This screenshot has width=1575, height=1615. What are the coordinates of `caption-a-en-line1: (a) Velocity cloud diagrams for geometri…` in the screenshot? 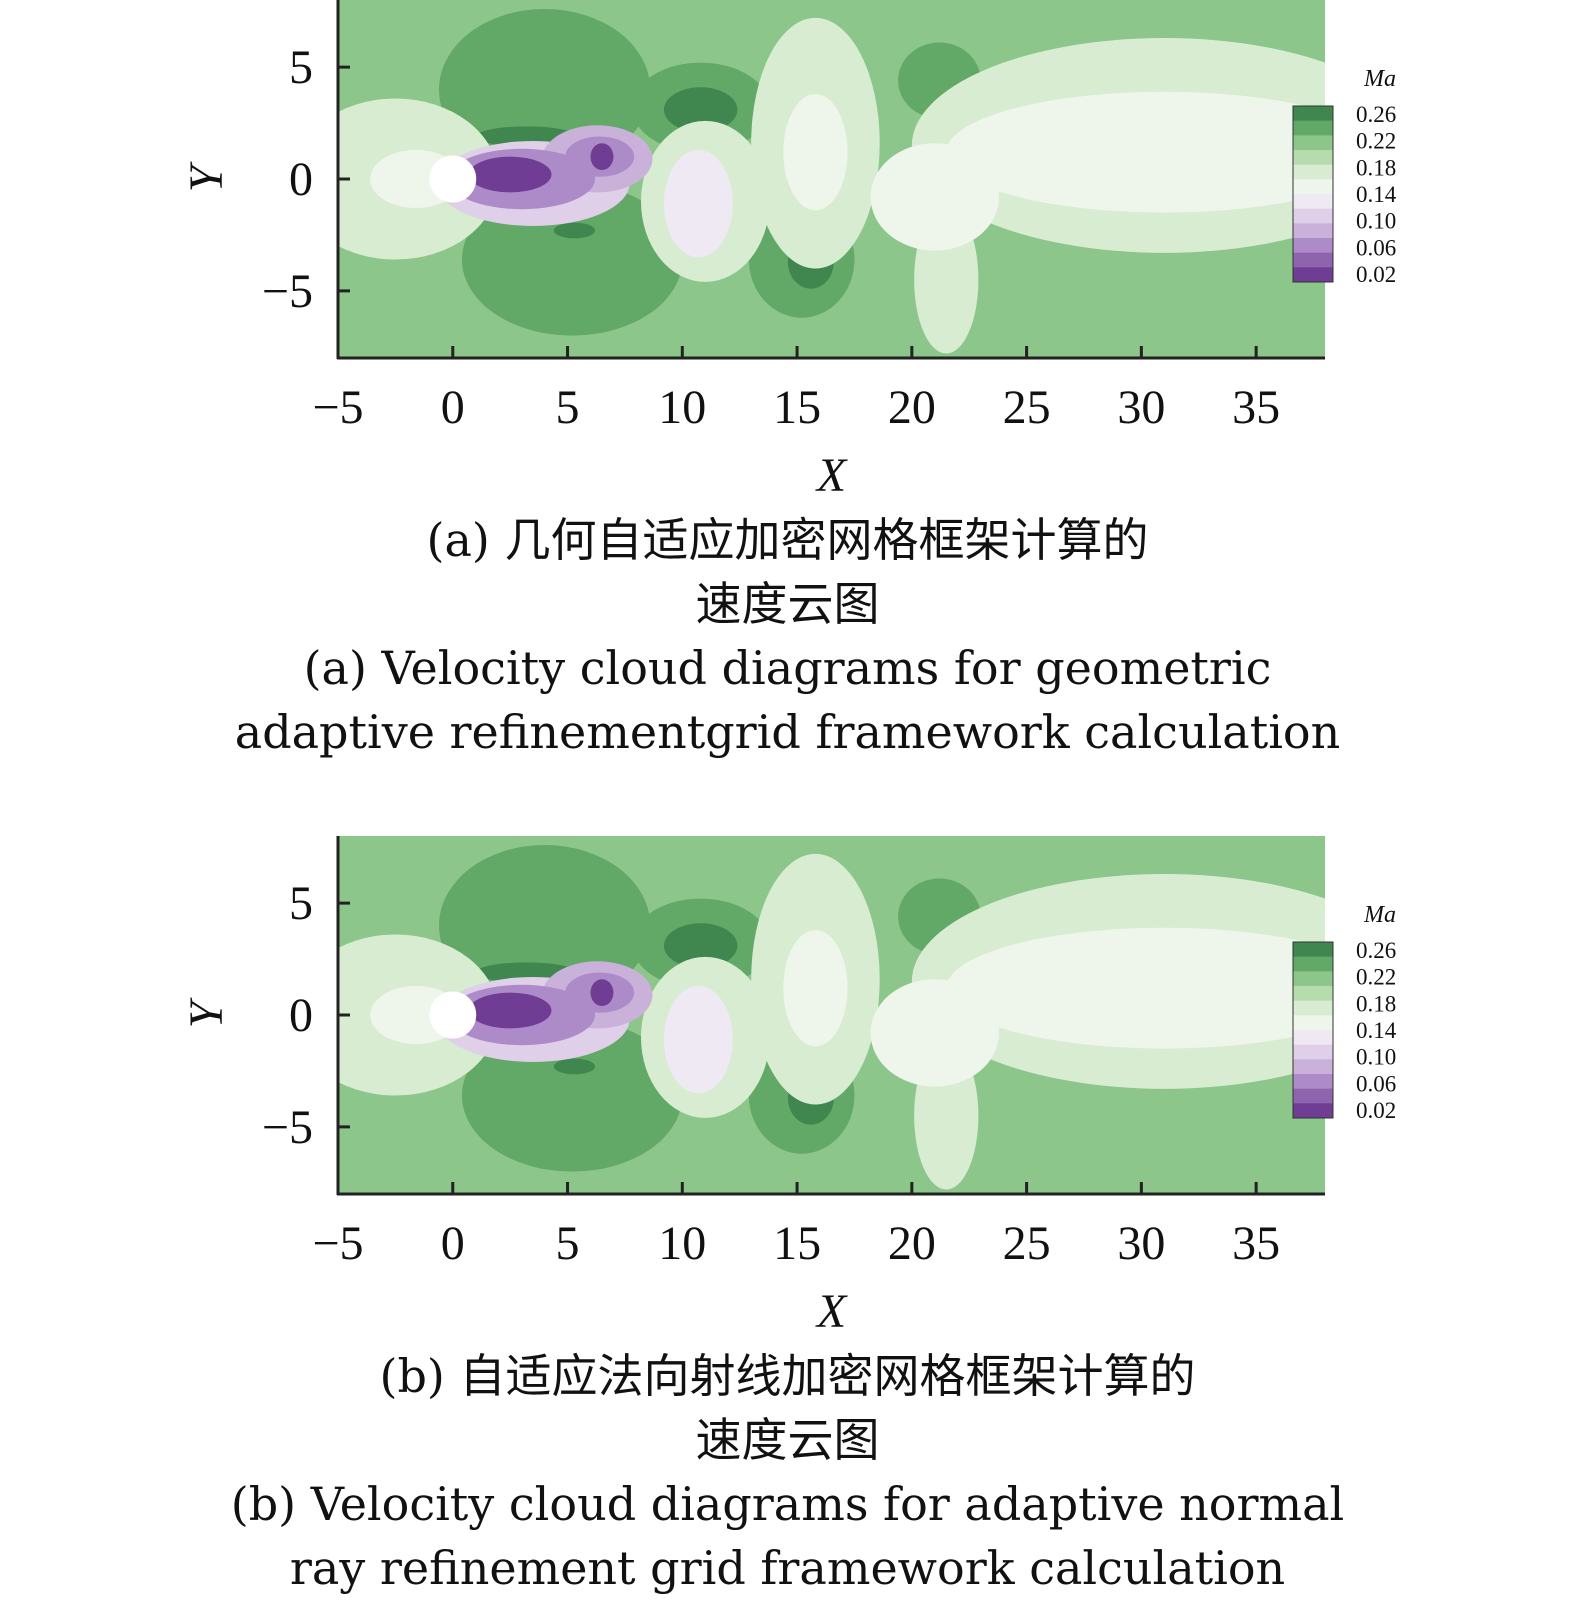 It's located at (787, 668).